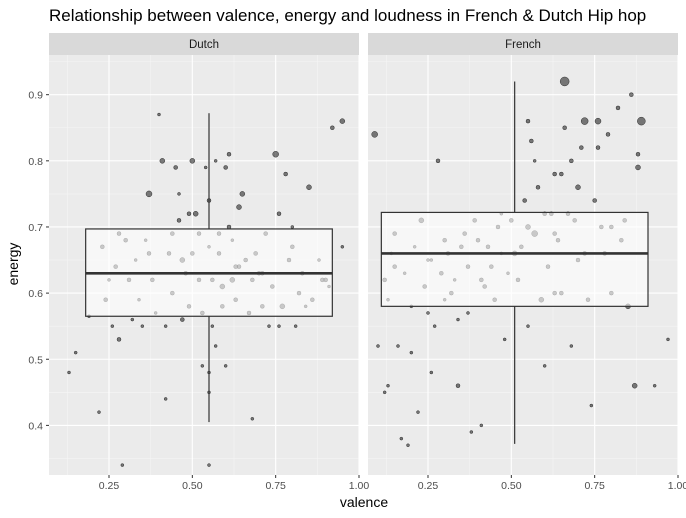 The height and width of the screenshot is (518, 686). Describe the element at coordinates (35, 228) in the screenshot. I see `y-tick-label: 0.7` at that location.